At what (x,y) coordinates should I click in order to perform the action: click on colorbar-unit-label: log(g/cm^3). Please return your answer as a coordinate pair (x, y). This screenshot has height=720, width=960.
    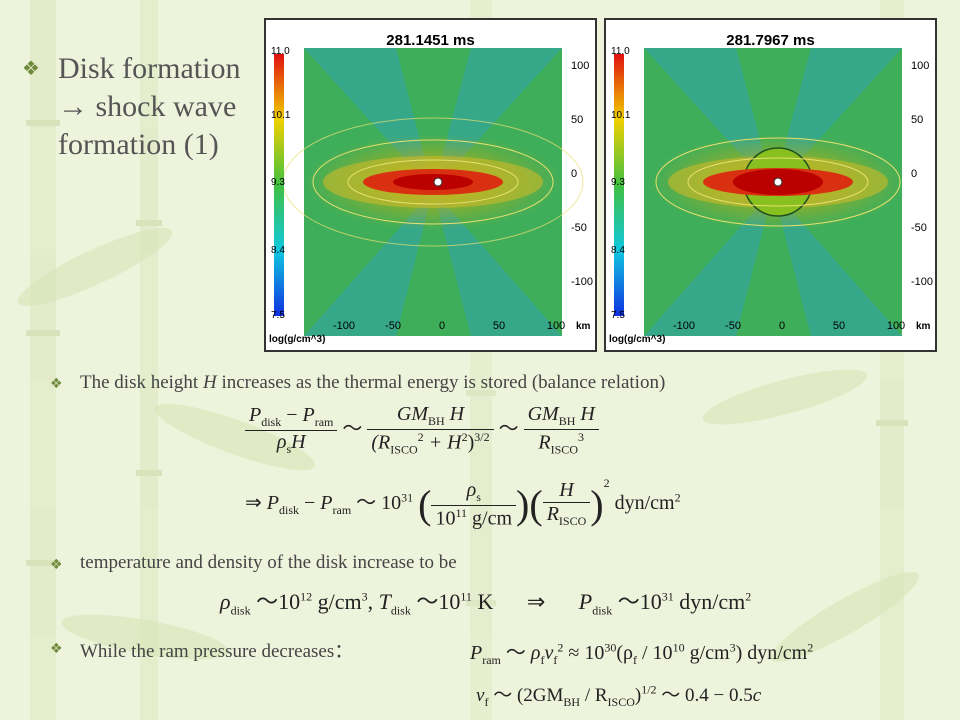
    Looking at the image, I should click on (297, 339).